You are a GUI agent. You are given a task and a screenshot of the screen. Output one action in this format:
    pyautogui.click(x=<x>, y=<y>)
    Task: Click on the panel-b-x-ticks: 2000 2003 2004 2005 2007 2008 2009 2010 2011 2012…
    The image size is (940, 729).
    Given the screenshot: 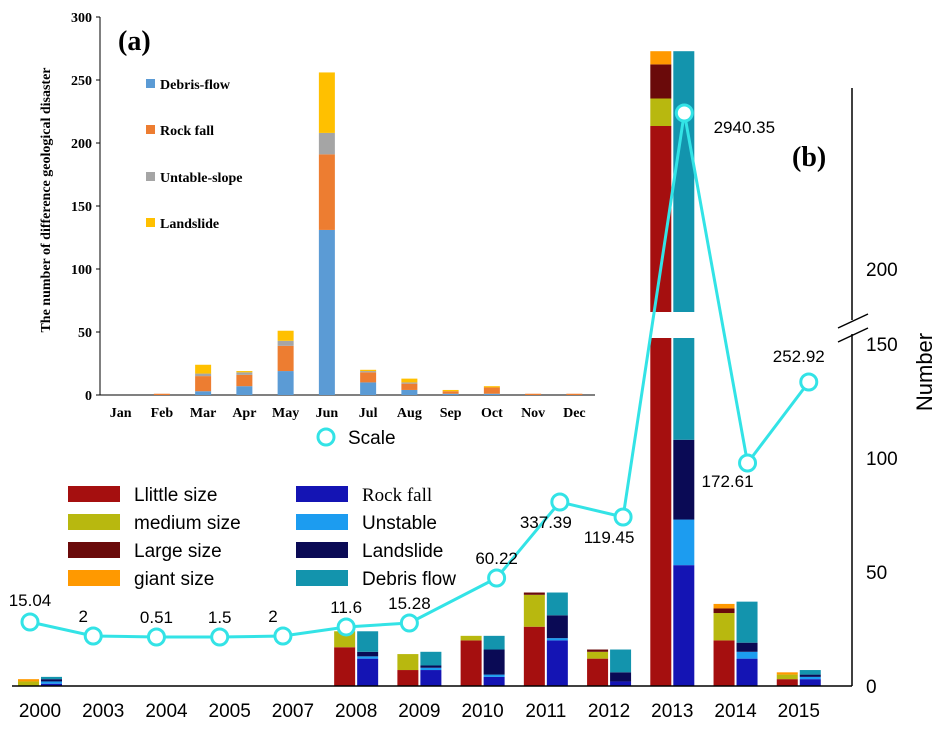 What is the action you would take?
    pyautogui.click(x=419, y=711)
    